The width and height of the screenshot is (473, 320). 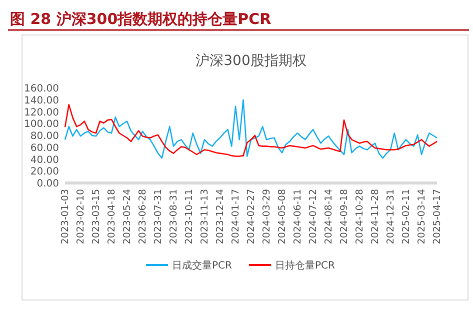 What do you see at coordinates (205, 216) in the screenshot?
I see `x-tick-label: 2023-11-13` at bounding box center [205, 216].